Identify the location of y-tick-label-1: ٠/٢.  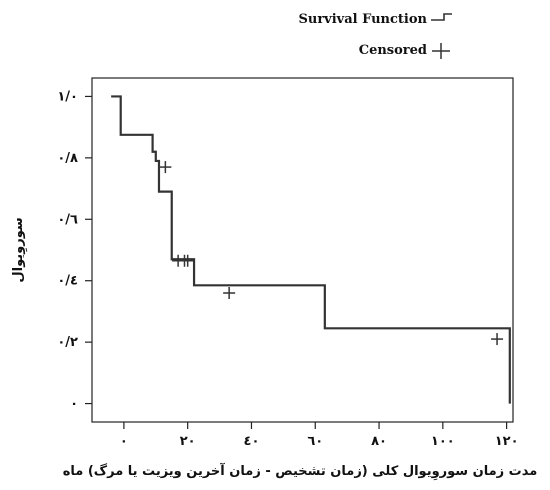
(67, 342).